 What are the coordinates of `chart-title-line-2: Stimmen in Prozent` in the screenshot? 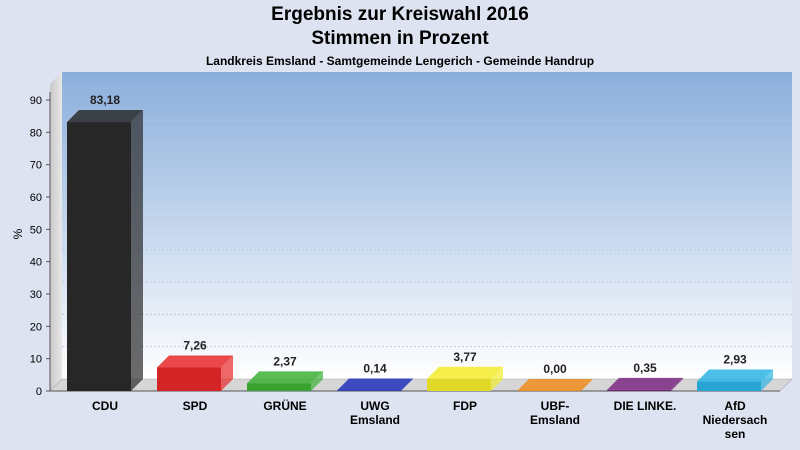 It's located at (400, 38).